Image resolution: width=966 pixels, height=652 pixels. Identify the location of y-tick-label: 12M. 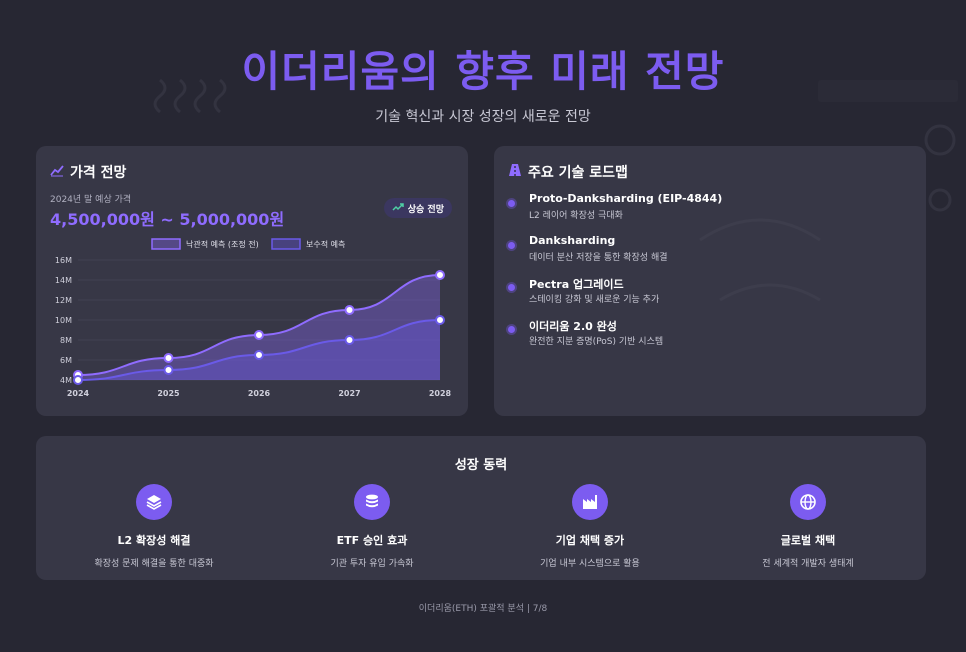
(63, 300).